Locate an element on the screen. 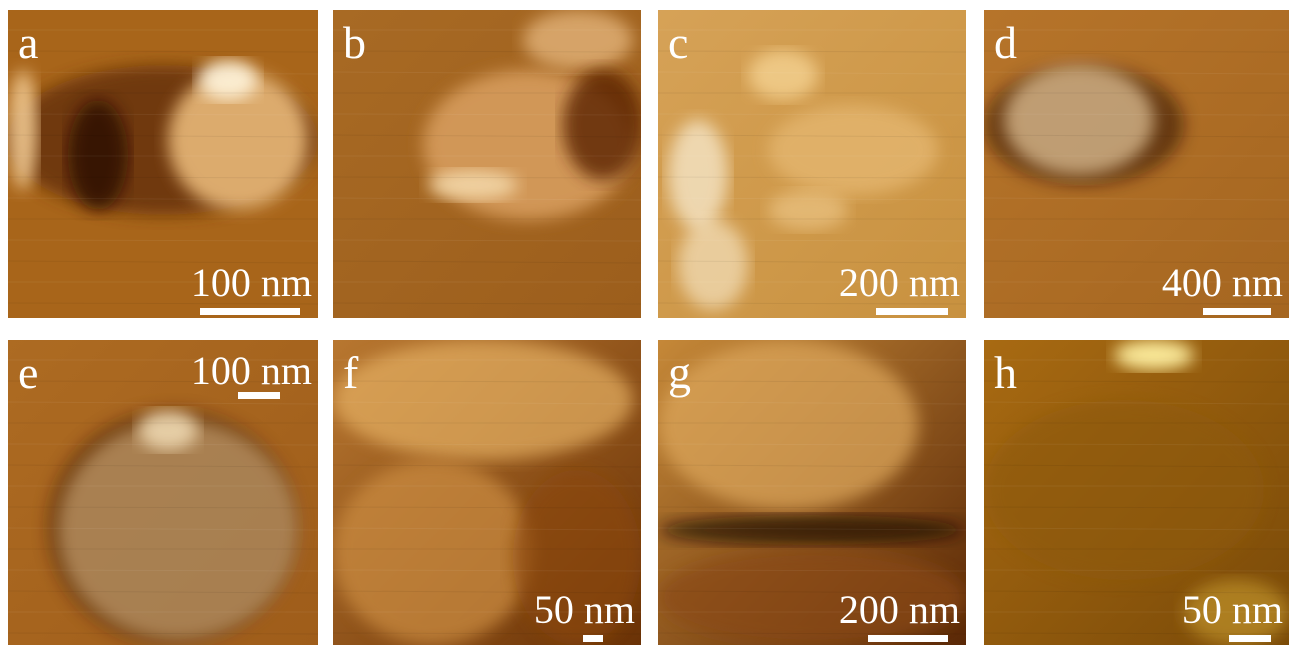  afm-panel: a 100 nm is located at coordinates (163, 164).